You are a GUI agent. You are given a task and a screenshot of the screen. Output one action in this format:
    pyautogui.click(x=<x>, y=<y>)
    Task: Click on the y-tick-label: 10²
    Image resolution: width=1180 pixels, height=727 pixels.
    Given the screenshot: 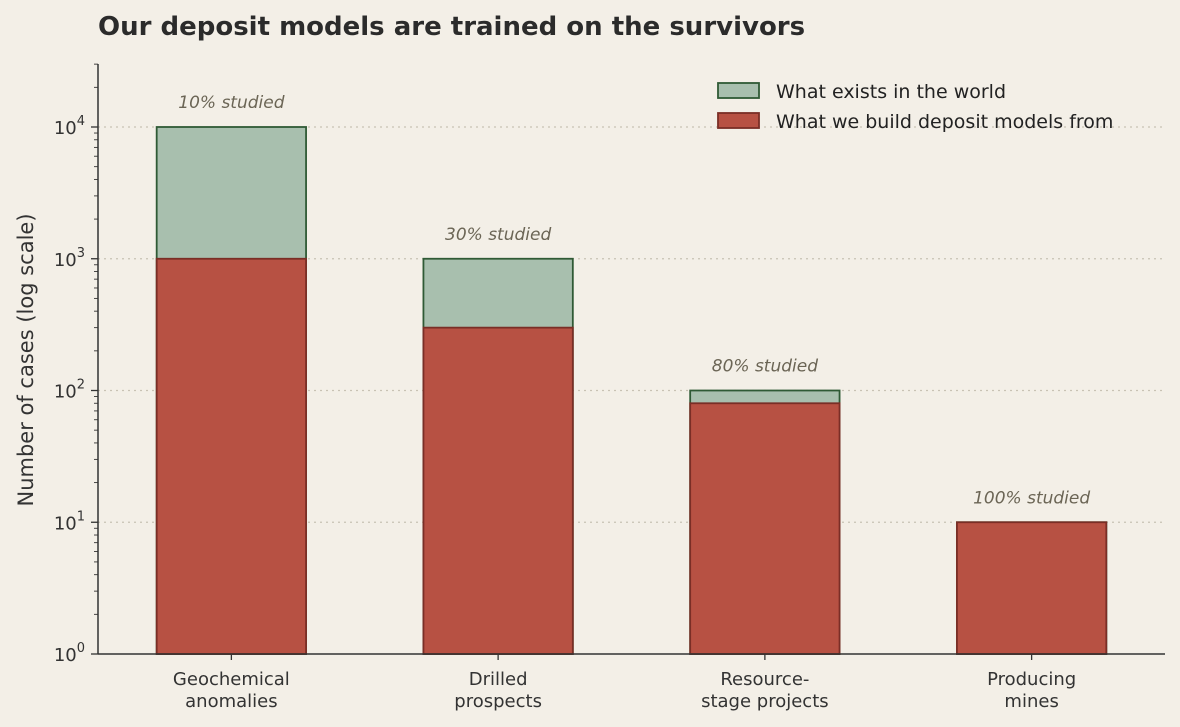 What is the action you would take?
    pyautogui.click(x=69, y=390)
    